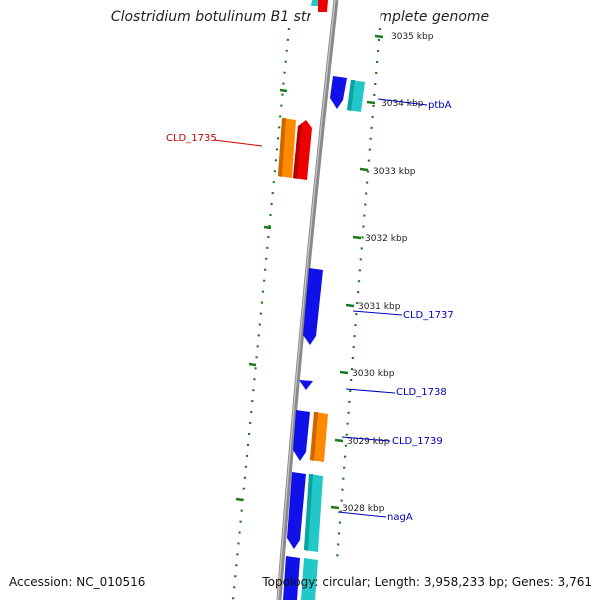 This screenshot has width=600, height=600. Describe the element at coordinates (77, 582) in the screenshot. I see `accession-text: Accession: NC_010516` at that location.